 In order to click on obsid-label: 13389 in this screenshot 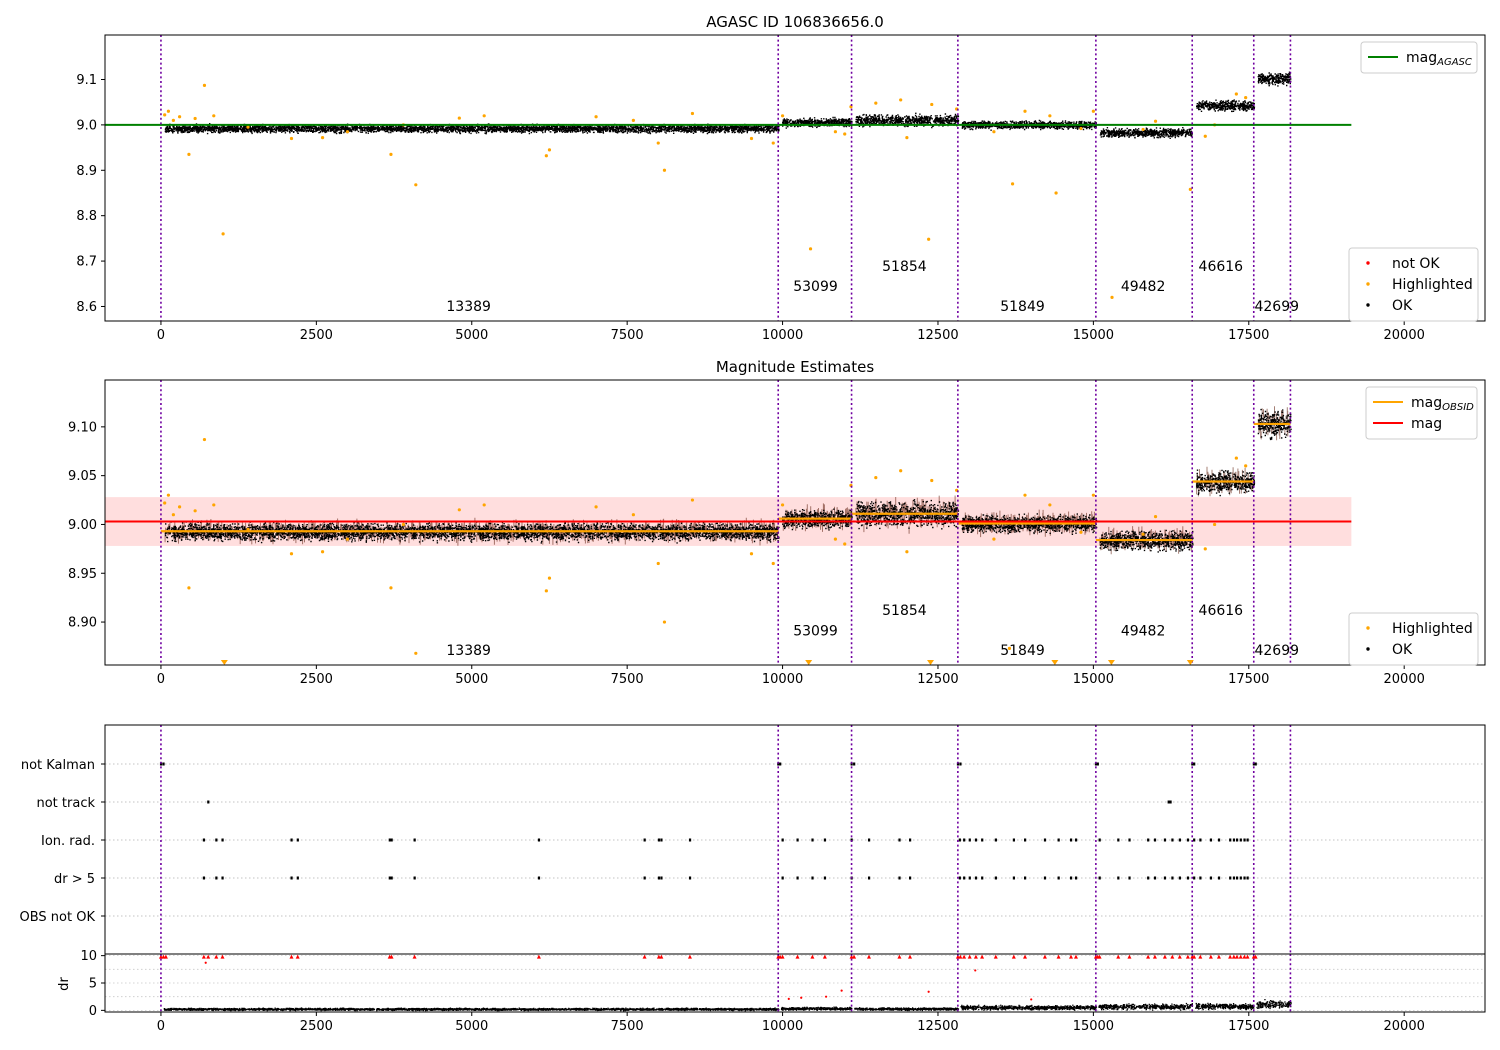, I will do `click(468, 307)`.